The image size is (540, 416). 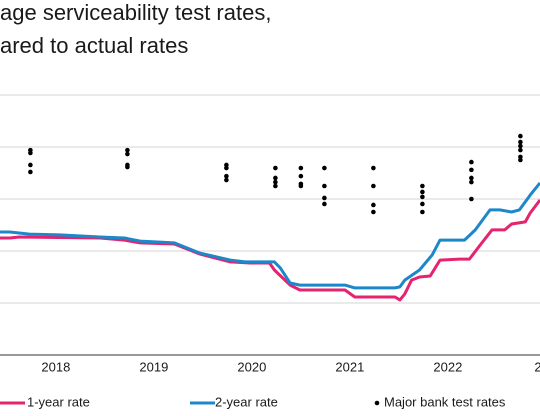 I want to click on x-tick-label: 2022, so click(x=447, y=366).